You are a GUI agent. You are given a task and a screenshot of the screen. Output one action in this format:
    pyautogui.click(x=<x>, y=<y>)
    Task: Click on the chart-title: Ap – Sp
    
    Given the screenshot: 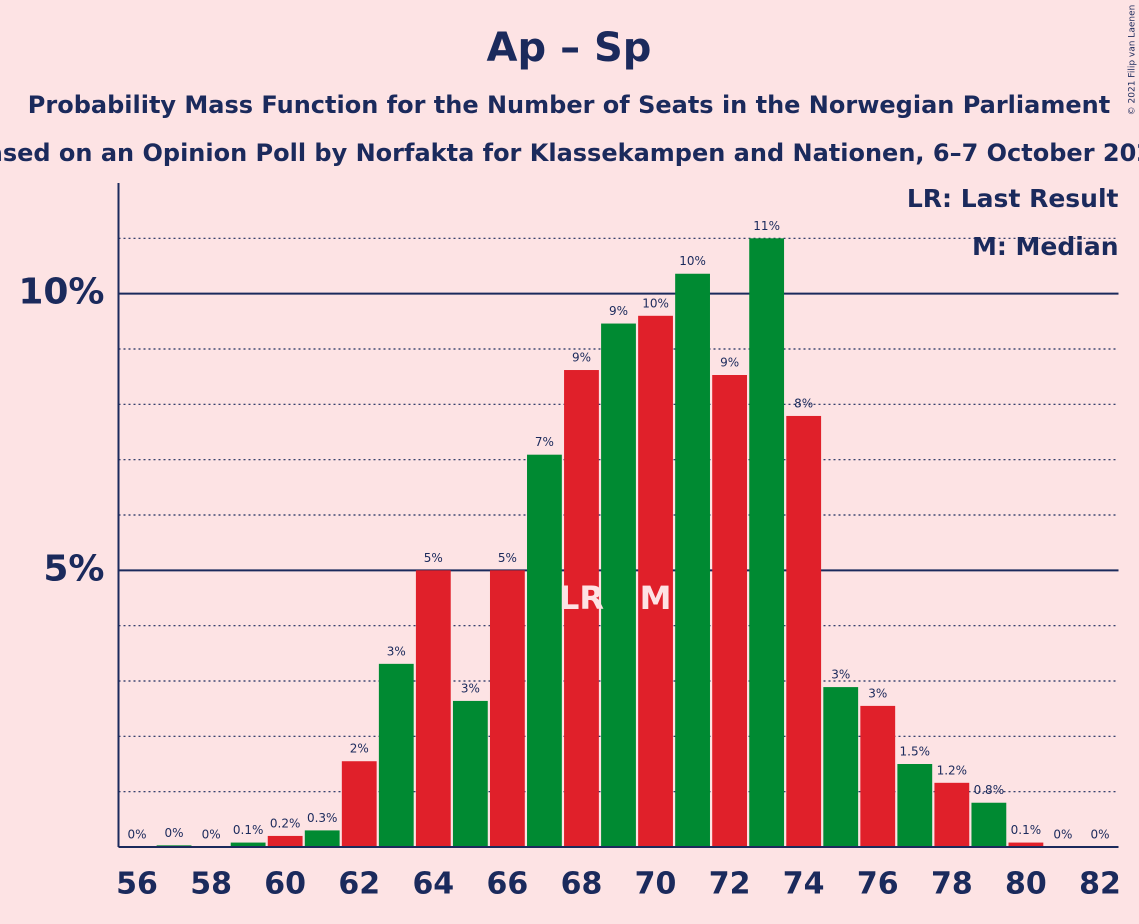 What is the action you would take?
    pyautogui.click(x=569, y=48)
    